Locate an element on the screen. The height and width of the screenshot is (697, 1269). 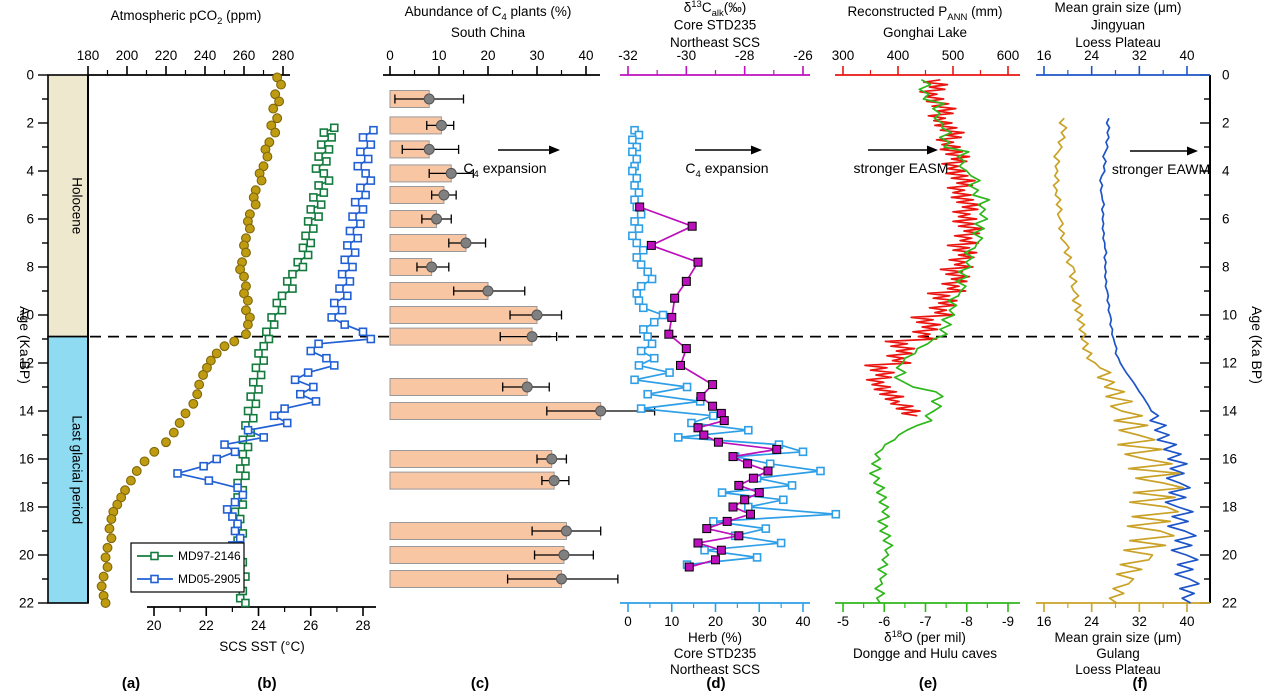
age-tick-label: 8 is located at coordinates (1226, 267).